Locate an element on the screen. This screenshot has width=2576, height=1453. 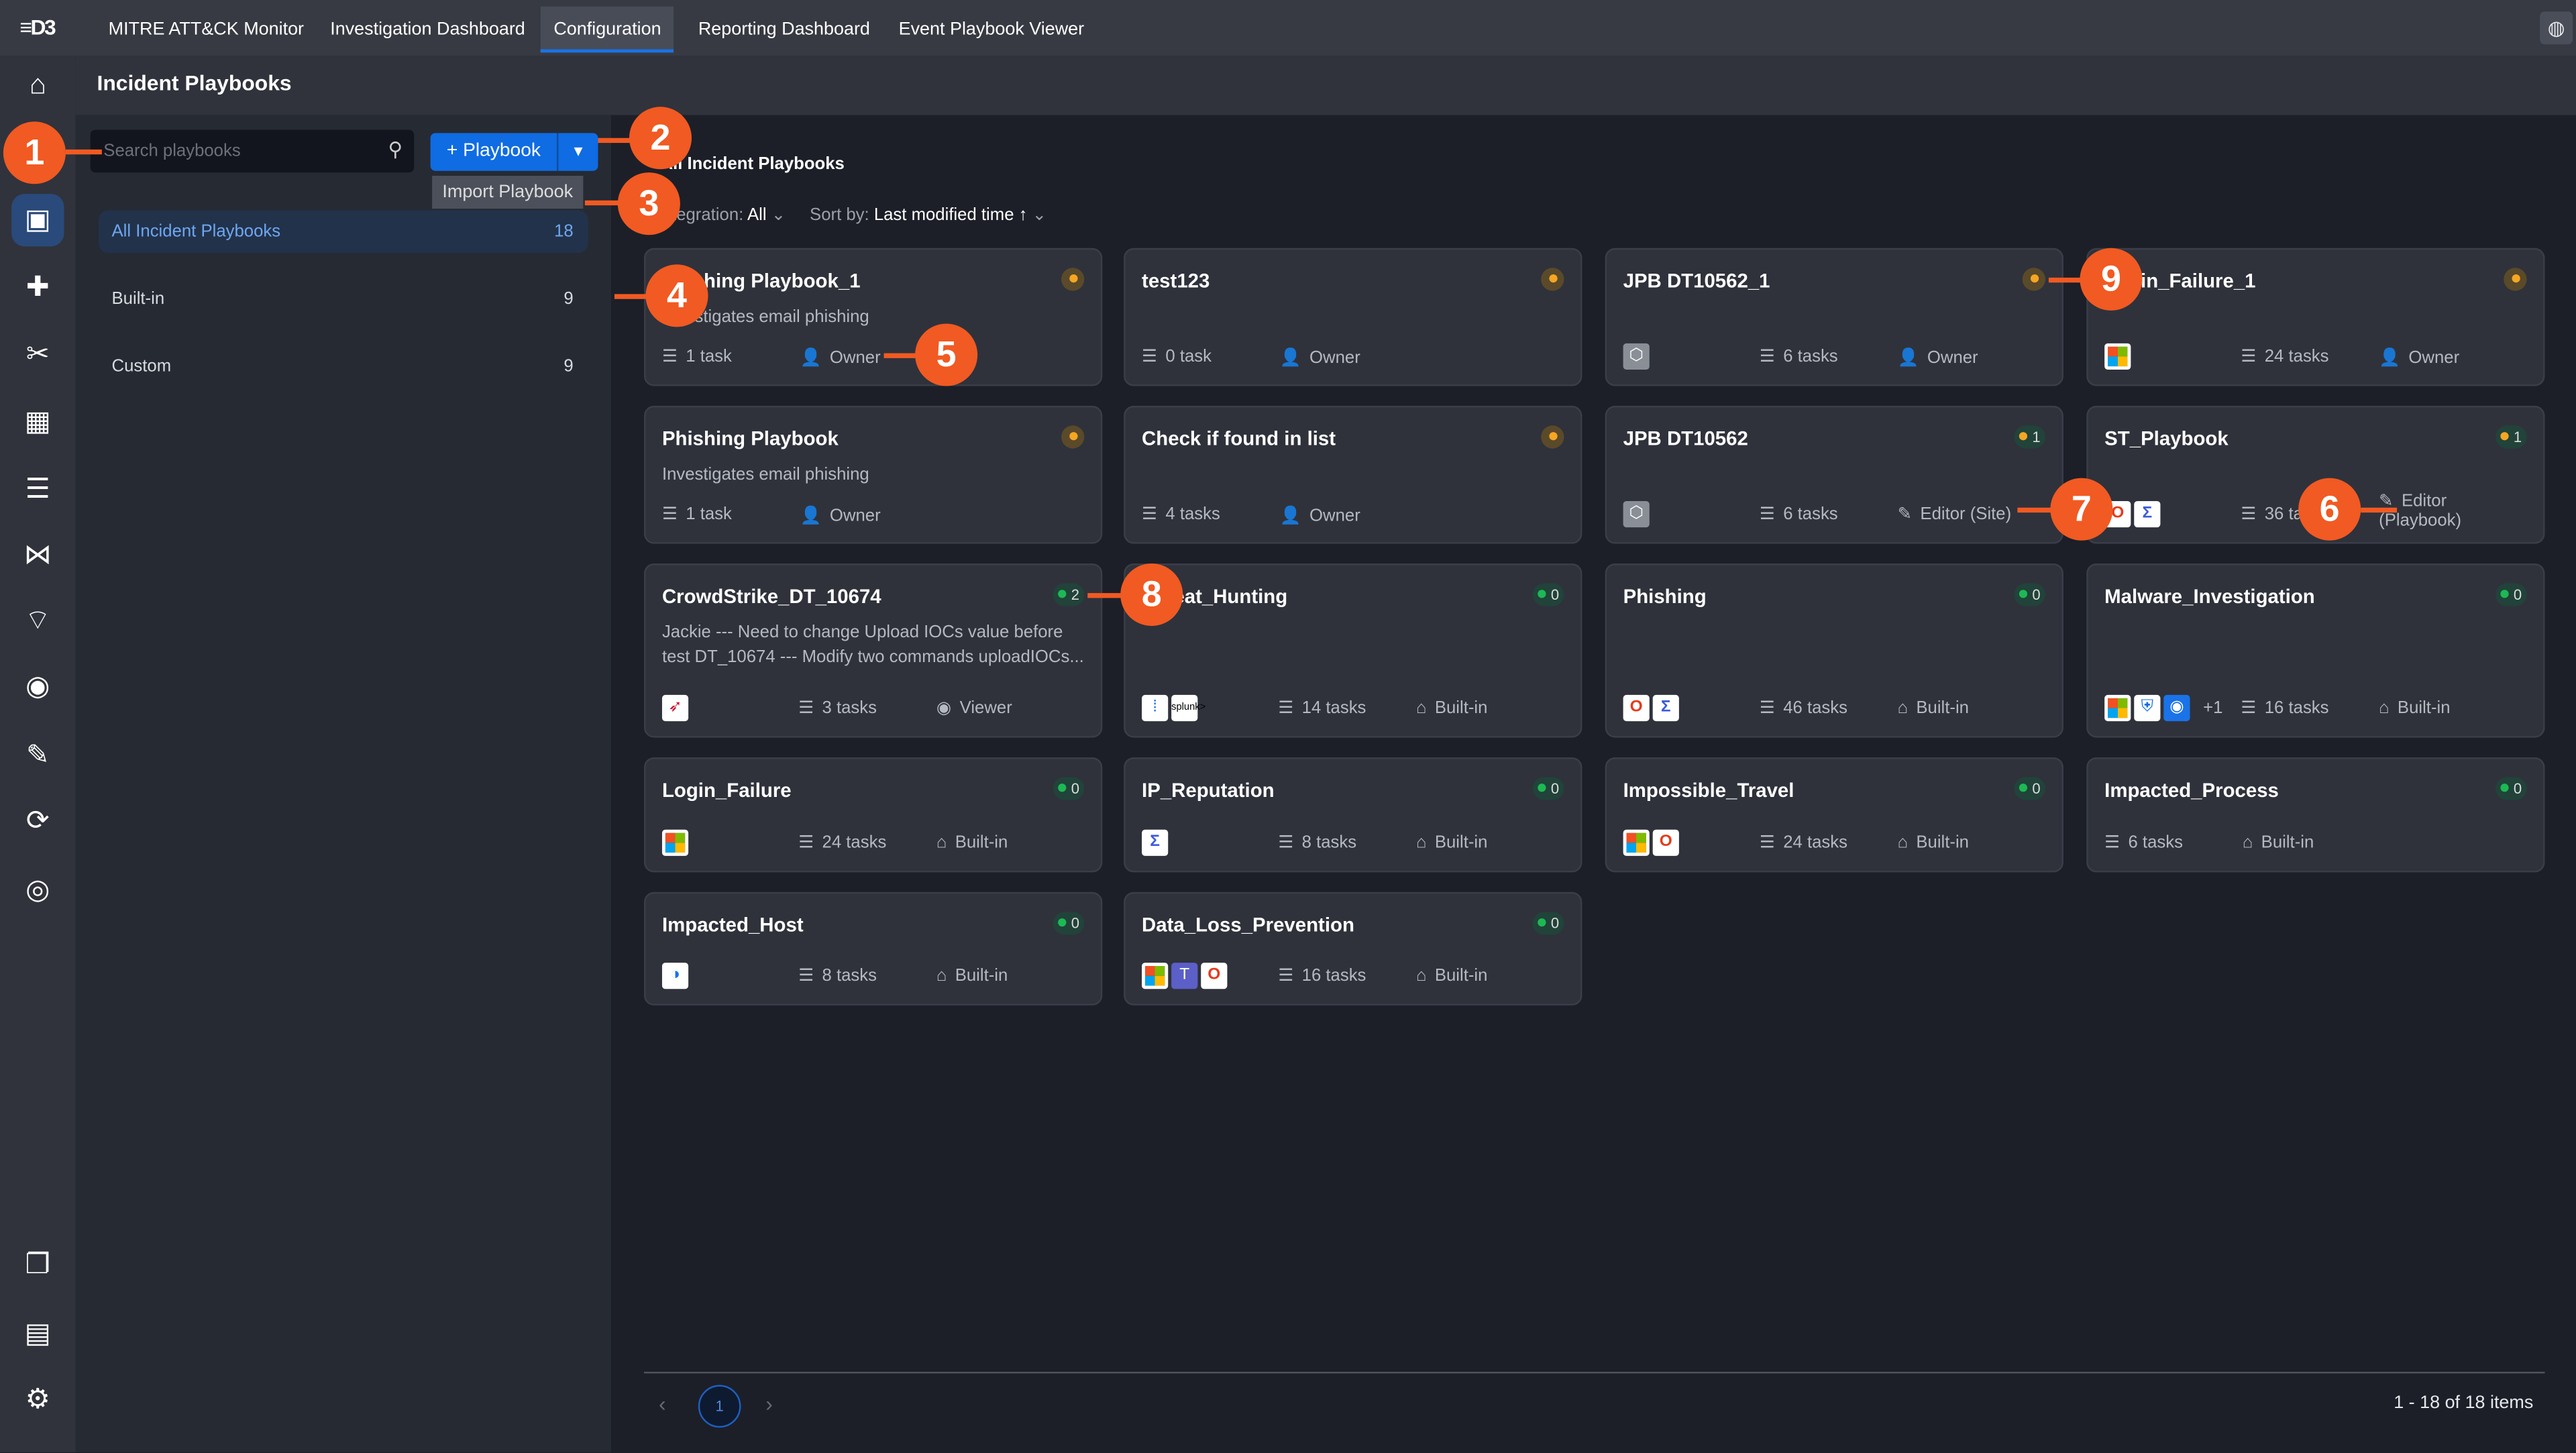
edit-icon: ✎ is located at coordinates (37, 755).